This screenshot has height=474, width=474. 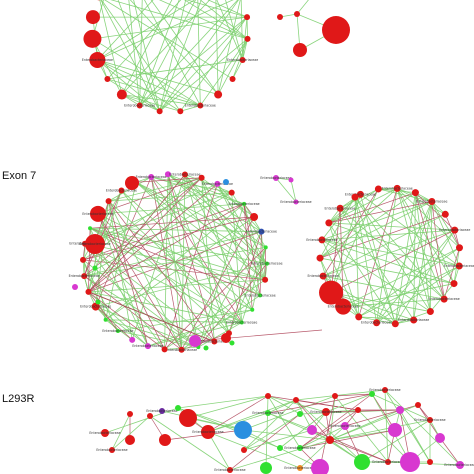 I want to click on exon7-left-node-large-label: Enterobacteriaceae, so click(x=94, y=244).